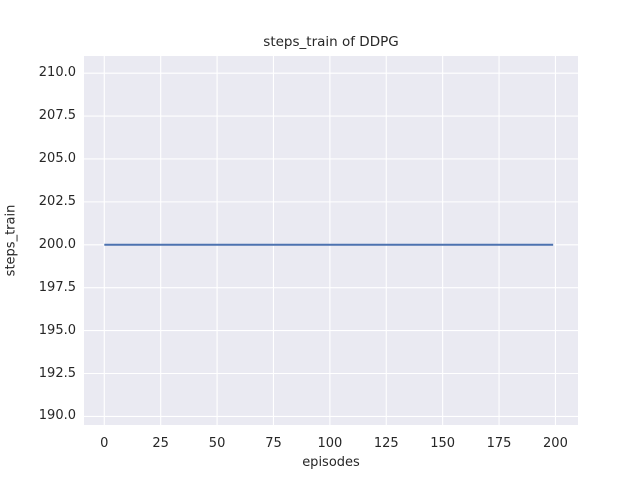 This screenshot has width=640, height=480. What do you see at coordinates (57, 244) in the screenshot?
I see `y-tick-label: 200.0` at bounding box center [57, 244].